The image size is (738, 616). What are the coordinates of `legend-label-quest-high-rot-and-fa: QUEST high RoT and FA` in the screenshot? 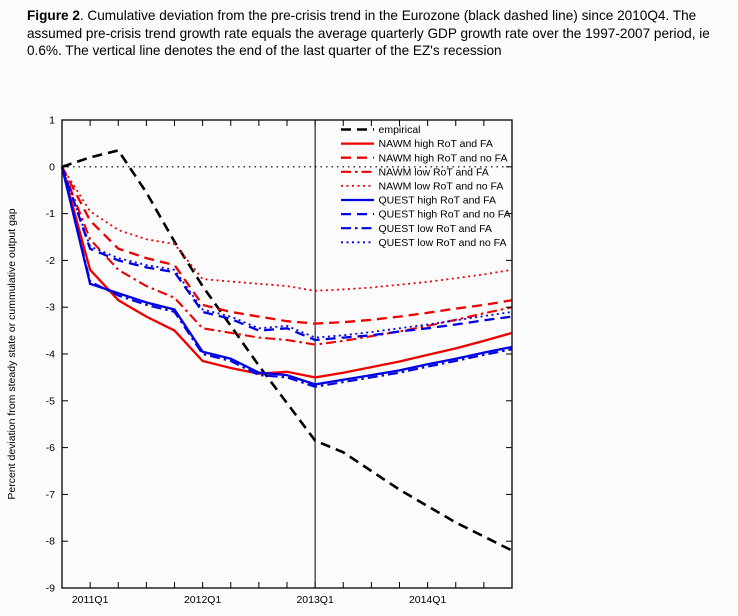 It's located at (438, 201).